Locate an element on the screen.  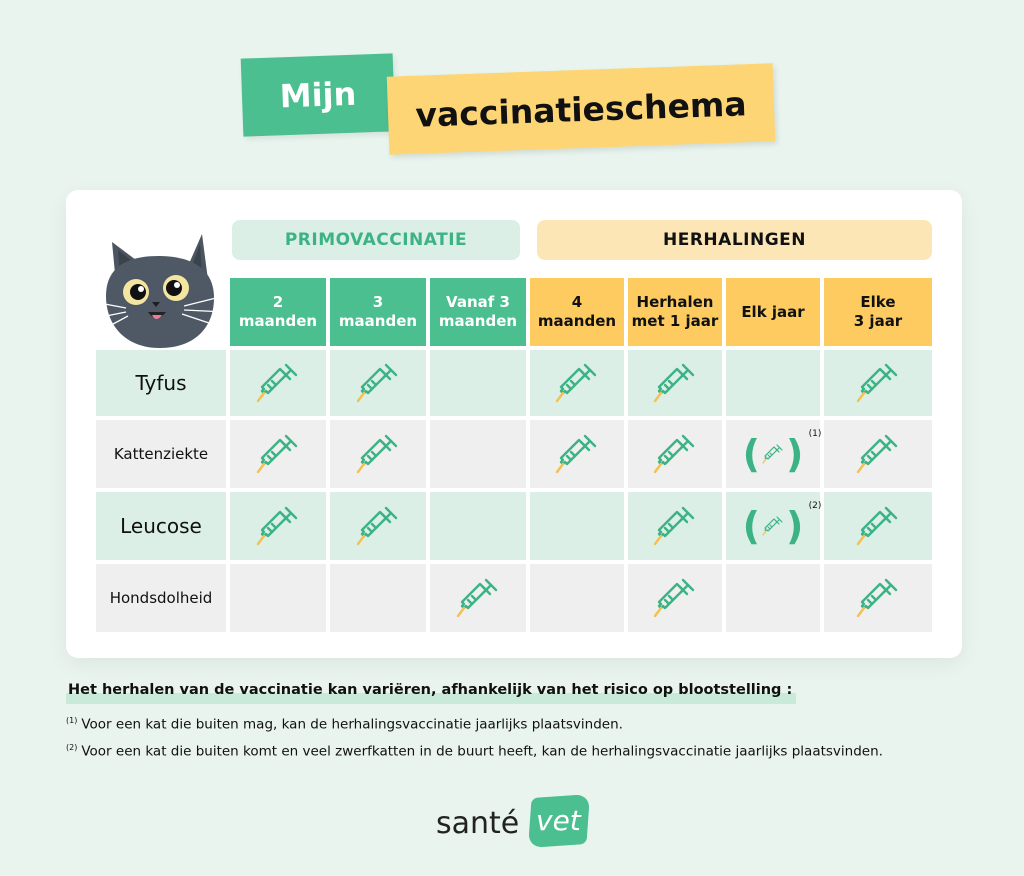
table-cell: ( ) (2) is located at coordinates (774, 526).